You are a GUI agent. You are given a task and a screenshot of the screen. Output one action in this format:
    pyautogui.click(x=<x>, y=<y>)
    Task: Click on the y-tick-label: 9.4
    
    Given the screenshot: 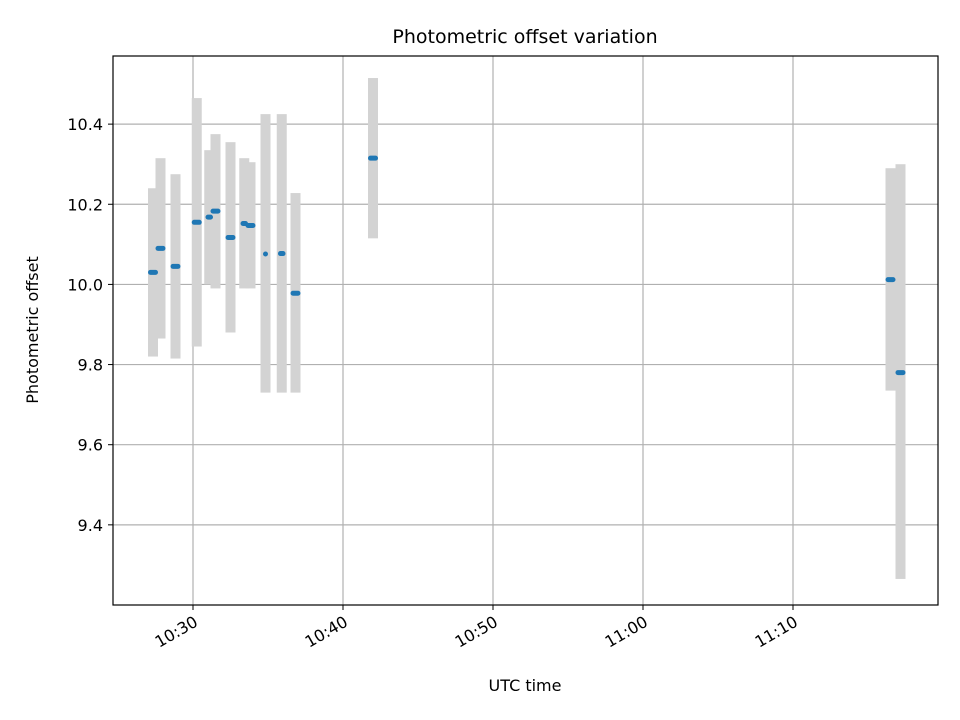 What is the action you would take?
    pyautogui.click(x=90, y=525)
    